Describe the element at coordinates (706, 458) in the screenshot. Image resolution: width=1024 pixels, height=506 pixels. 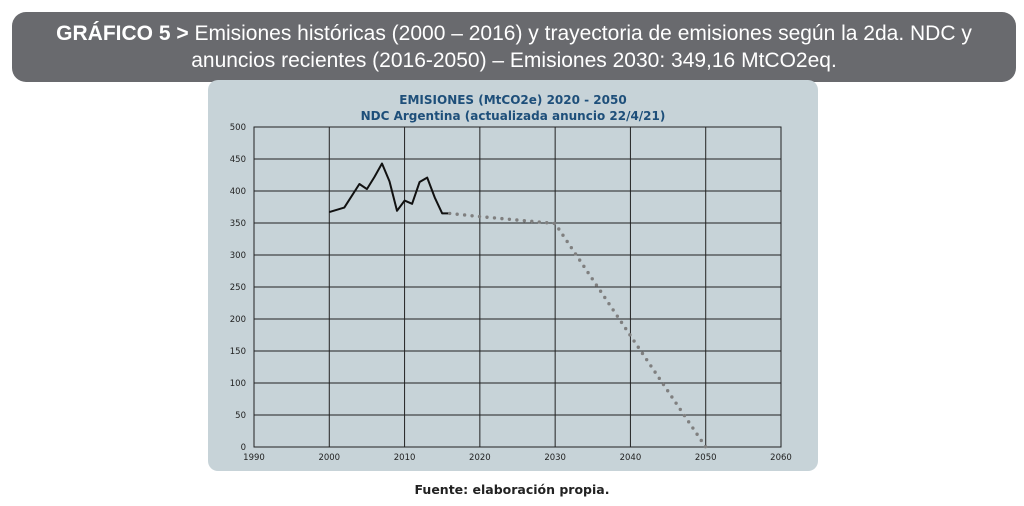
I see `x-tick-label: 2050` at that location.